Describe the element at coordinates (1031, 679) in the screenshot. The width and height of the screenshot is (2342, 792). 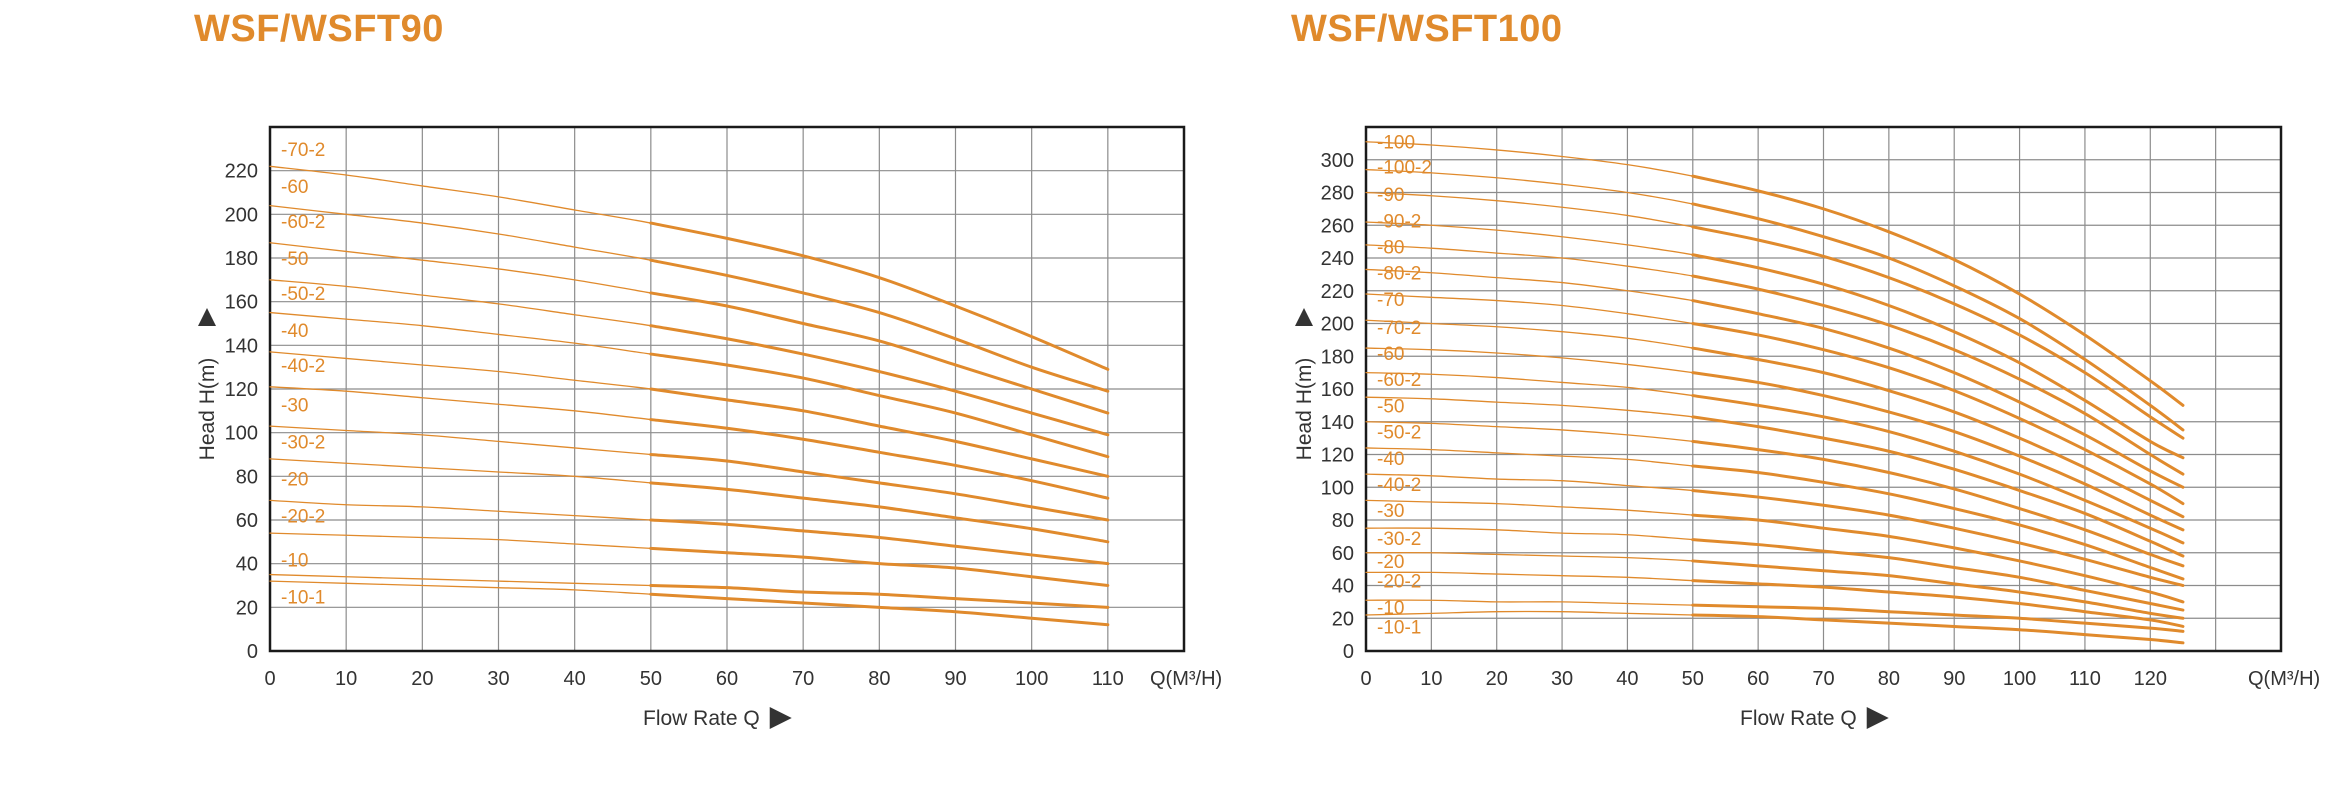
I see `chart1-x-tick-label: 100` at that location.